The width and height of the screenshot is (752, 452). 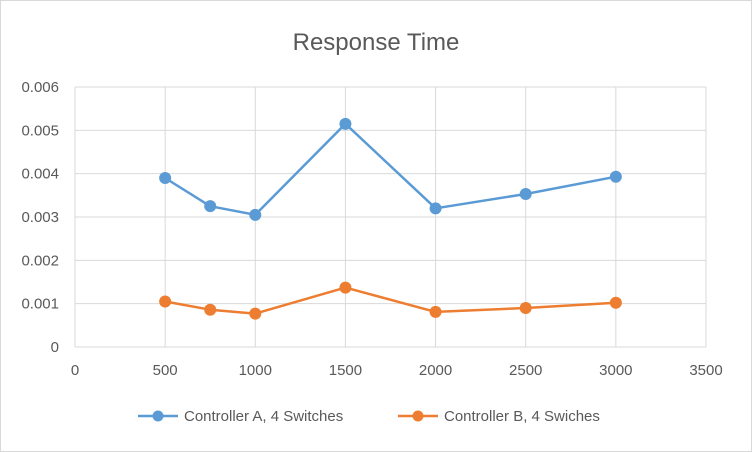 I want to click on x-tick-label: 1500, so click(x=345, y=370).